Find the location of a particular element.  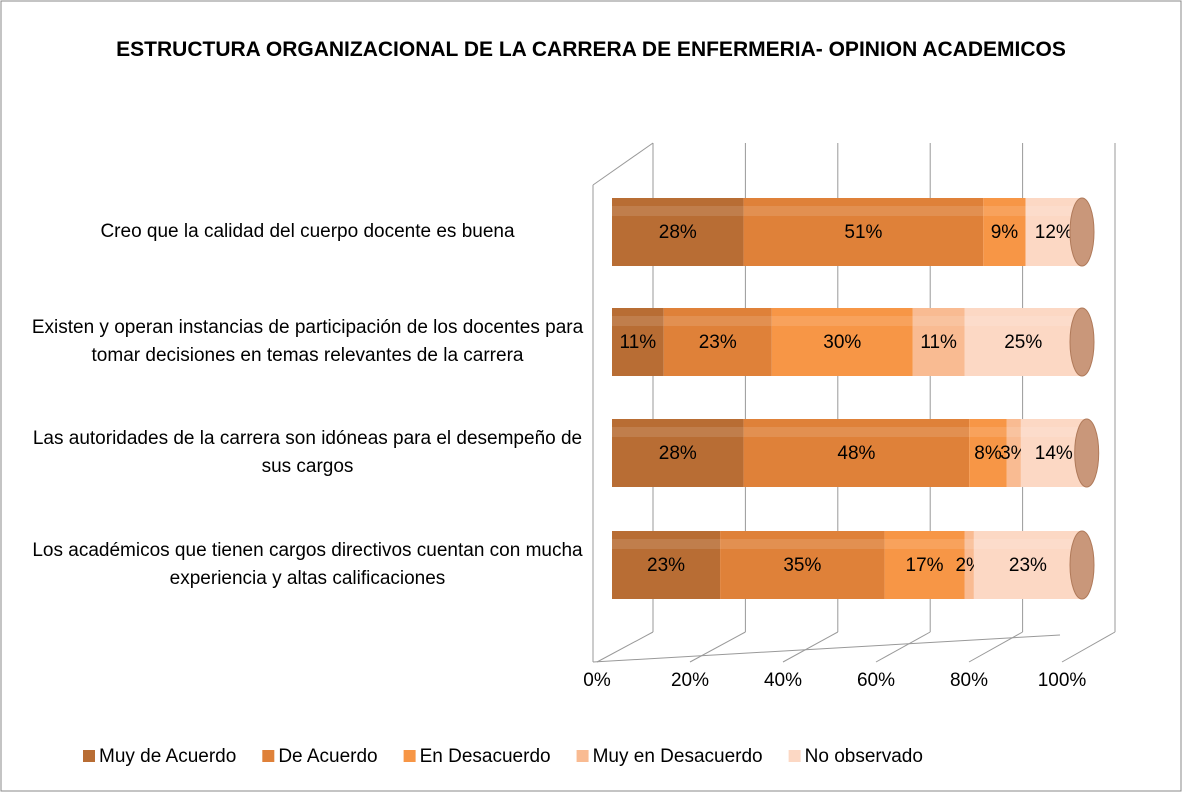

x-tick-label: 100% is located at coordinates (1062, 680).